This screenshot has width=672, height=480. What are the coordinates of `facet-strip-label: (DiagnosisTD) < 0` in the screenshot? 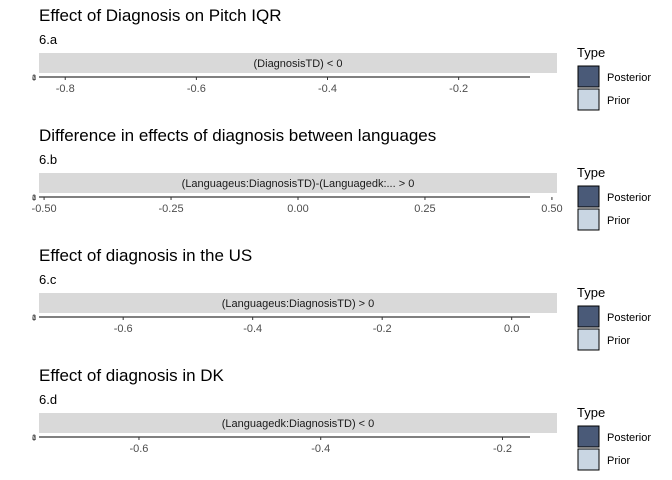 It's located at (298, 64).